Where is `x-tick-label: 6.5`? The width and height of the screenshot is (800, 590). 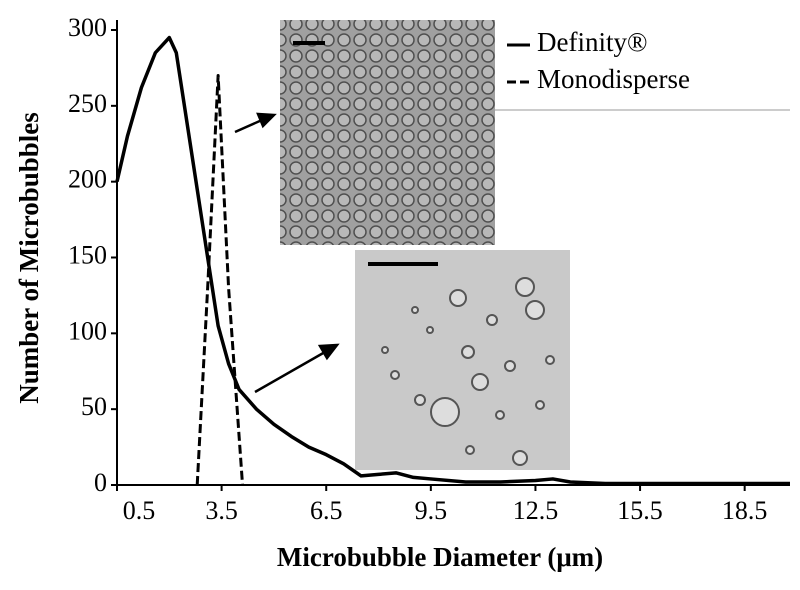 x-tick-label: 6.5 is located at coordinates (326, 510).